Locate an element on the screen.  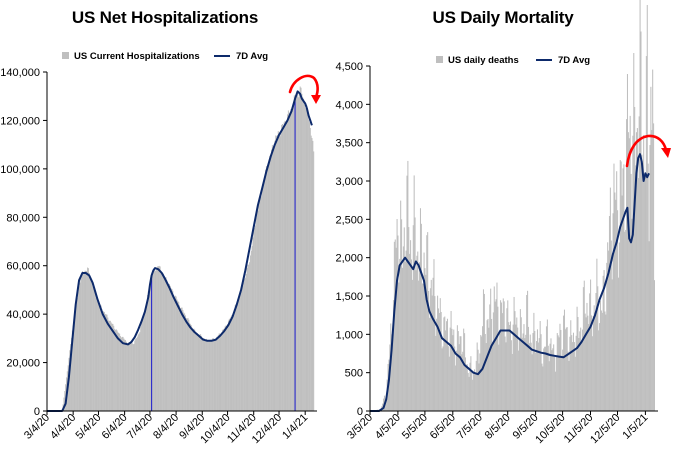
y-tick-label: 2,500 is located at coordinates (349, 220).